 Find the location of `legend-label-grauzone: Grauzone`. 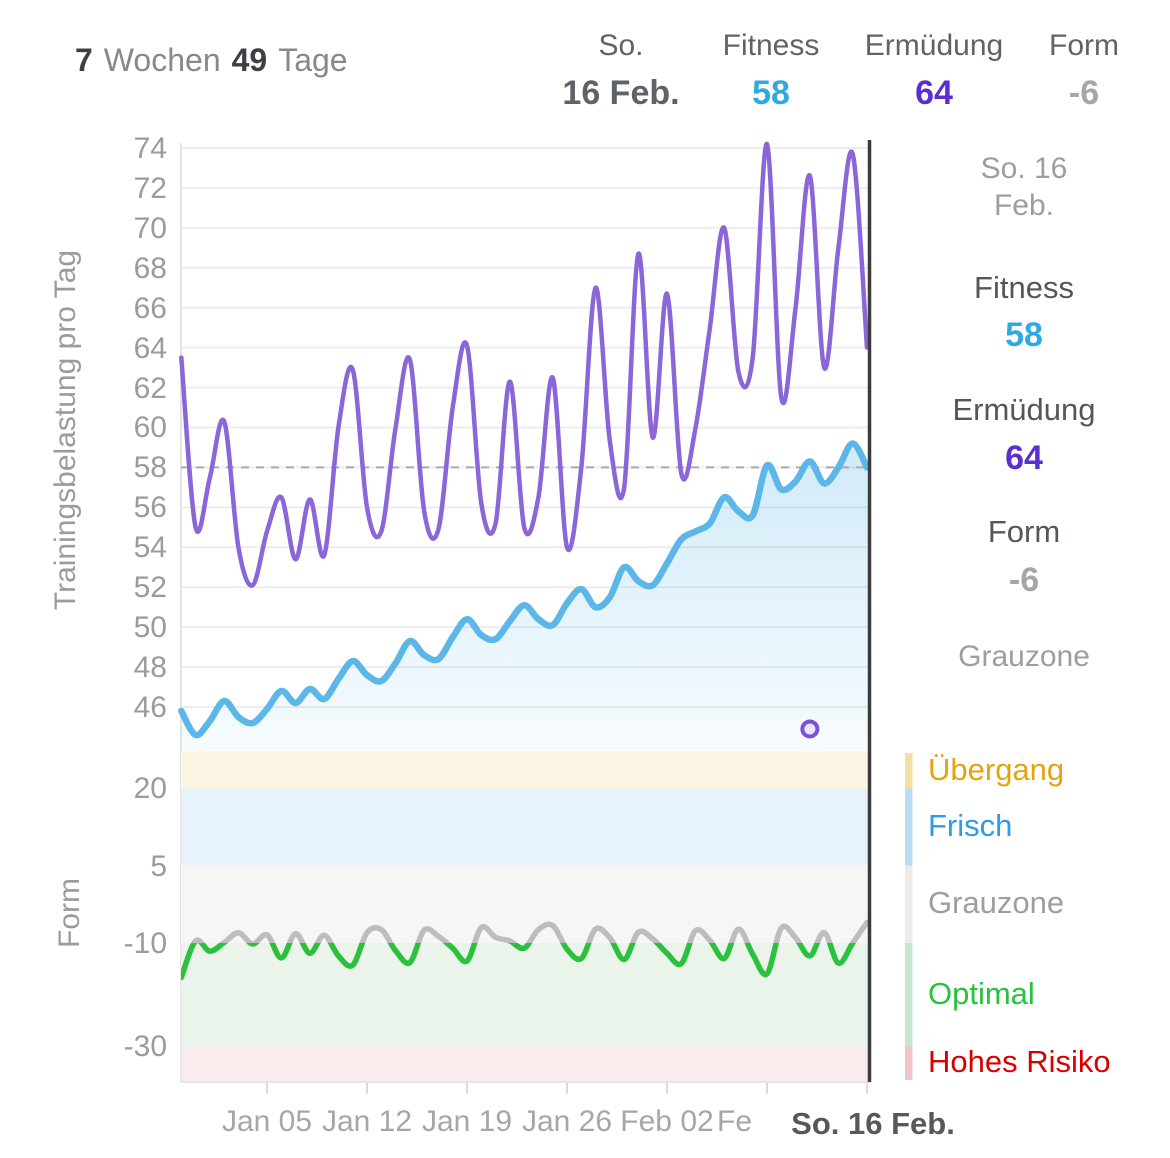

legend-label-grauzone: Grauzone is located at coordinates (996, 903).